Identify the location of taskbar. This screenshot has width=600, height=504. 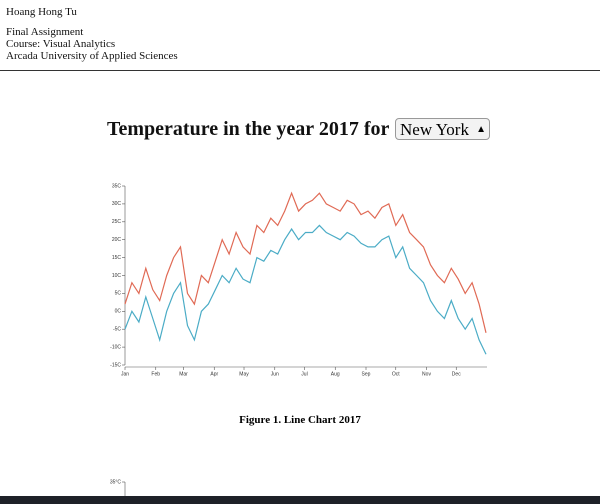
(300, 500).